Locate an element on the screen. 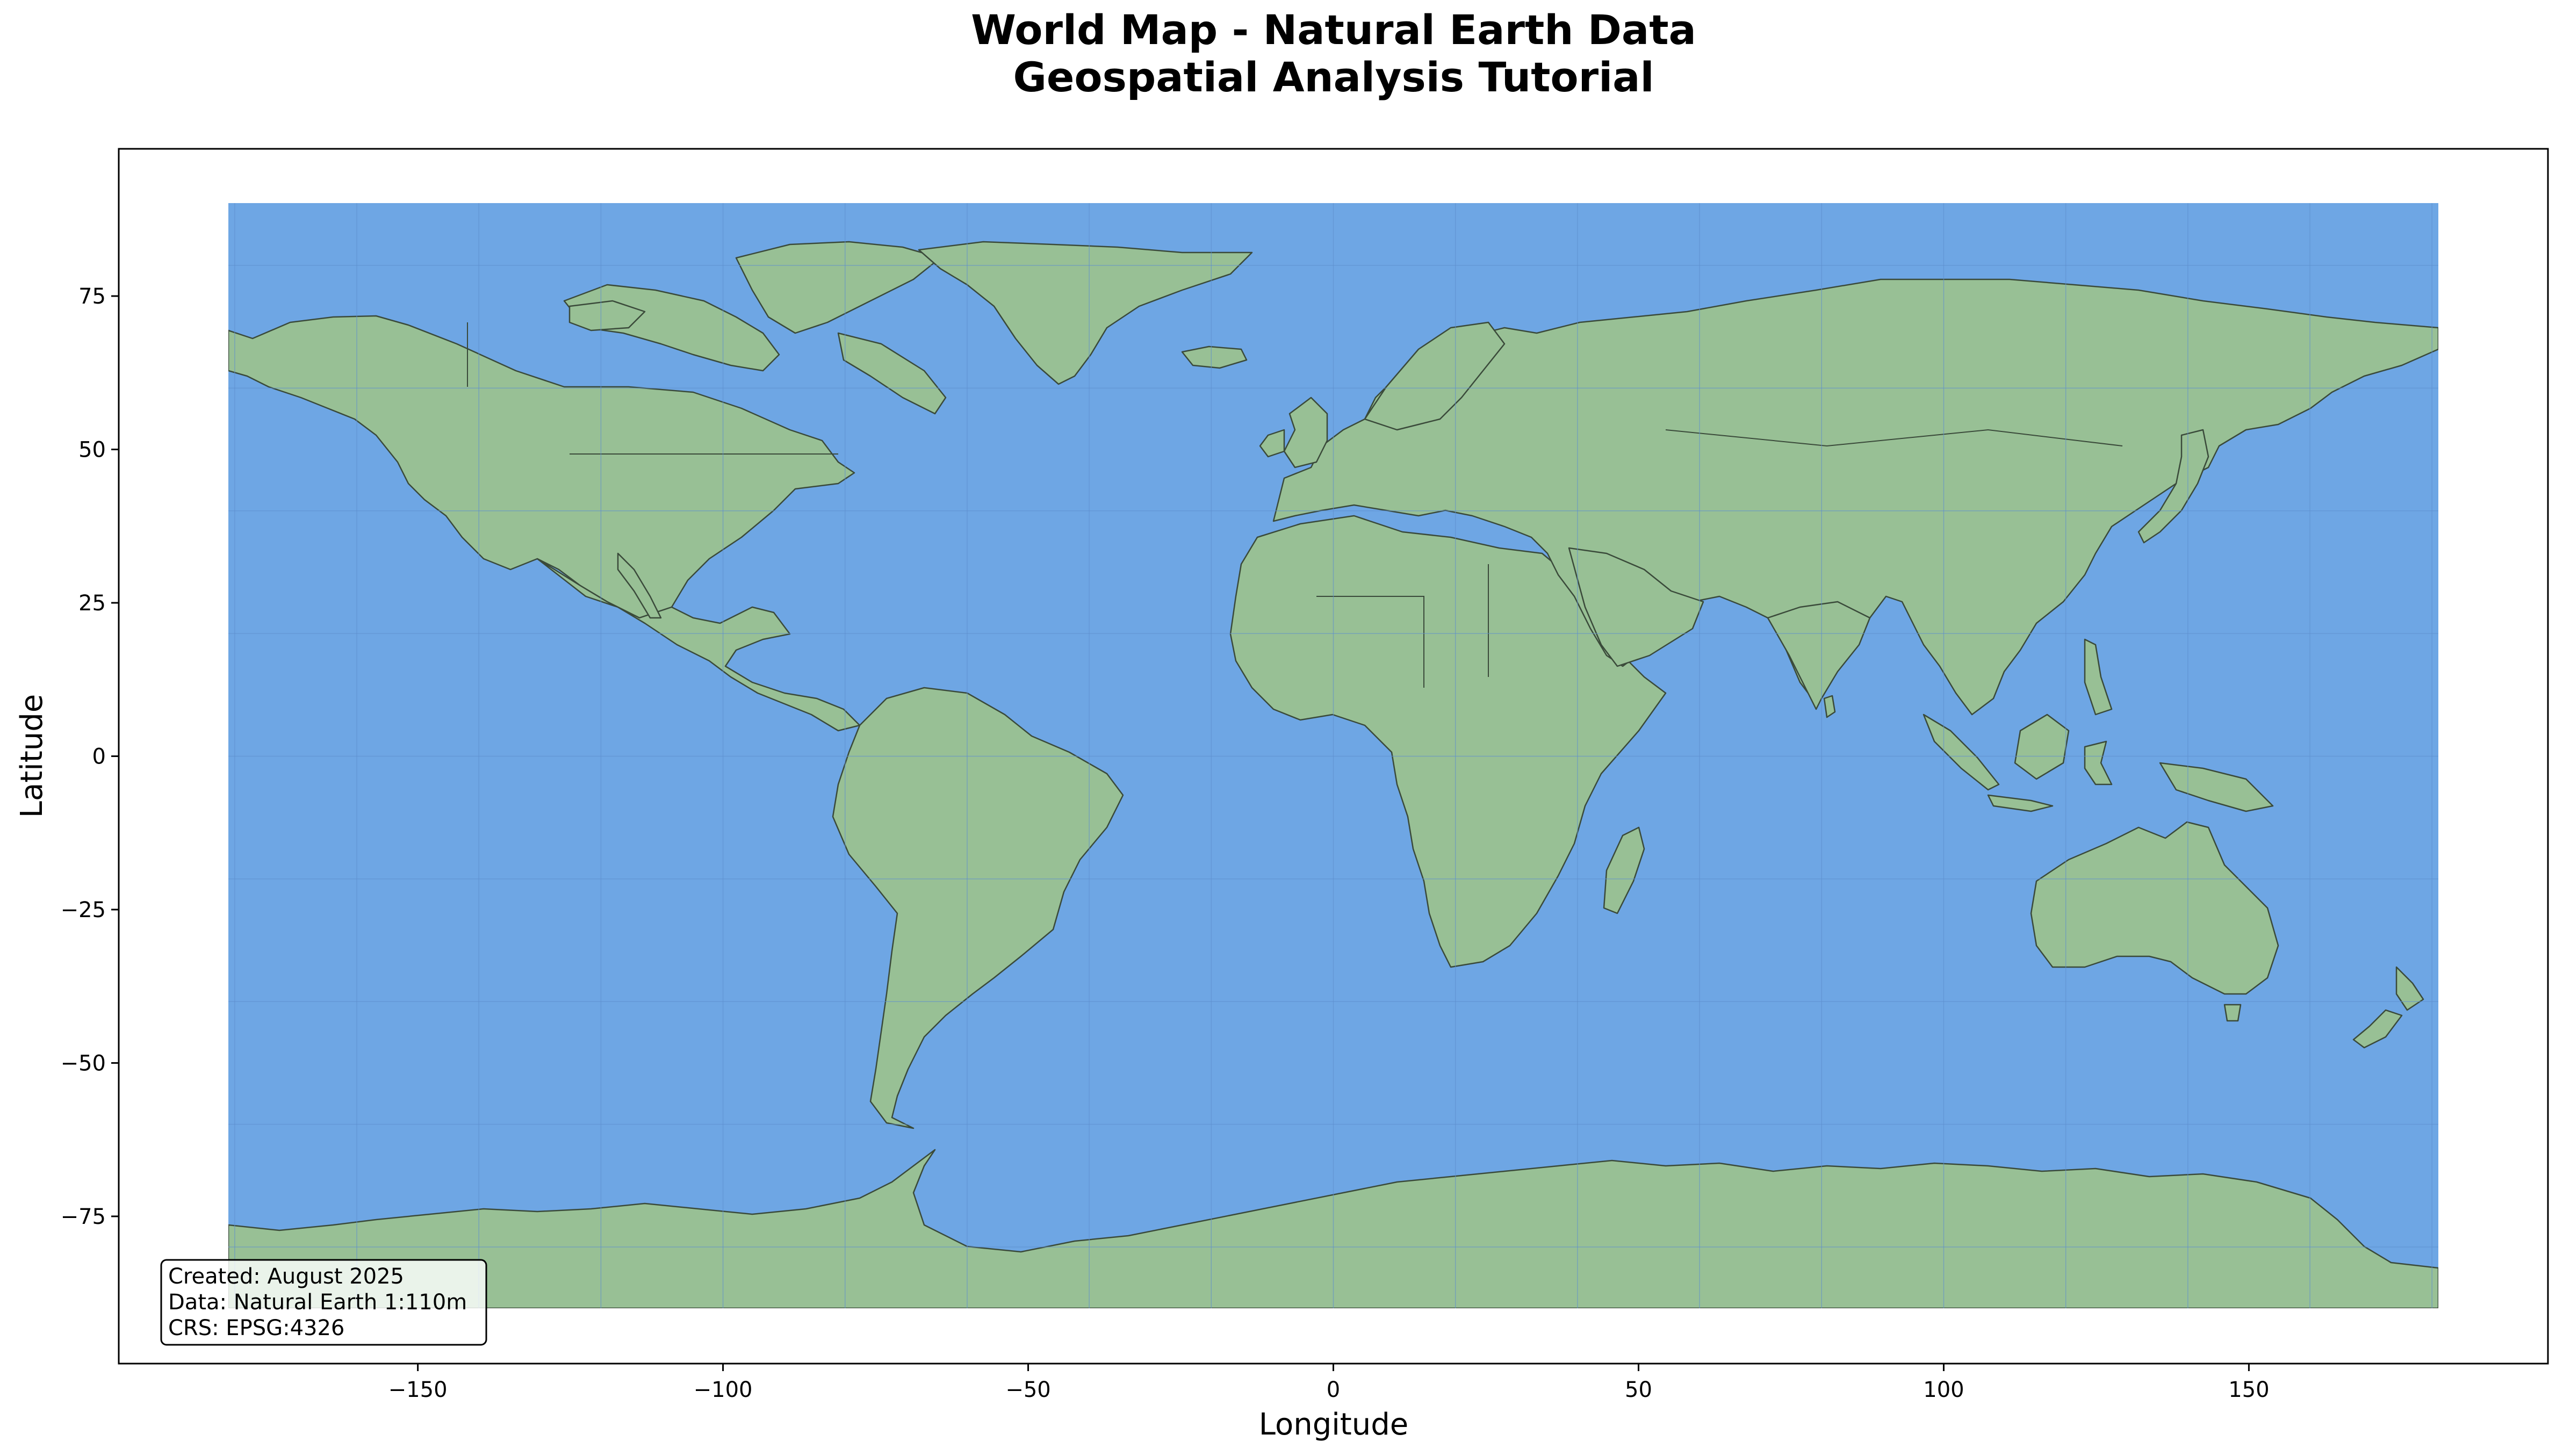 The image size is (2563, 1456). info-created: Created: August 2025 is located at coordinates (286, 1277).